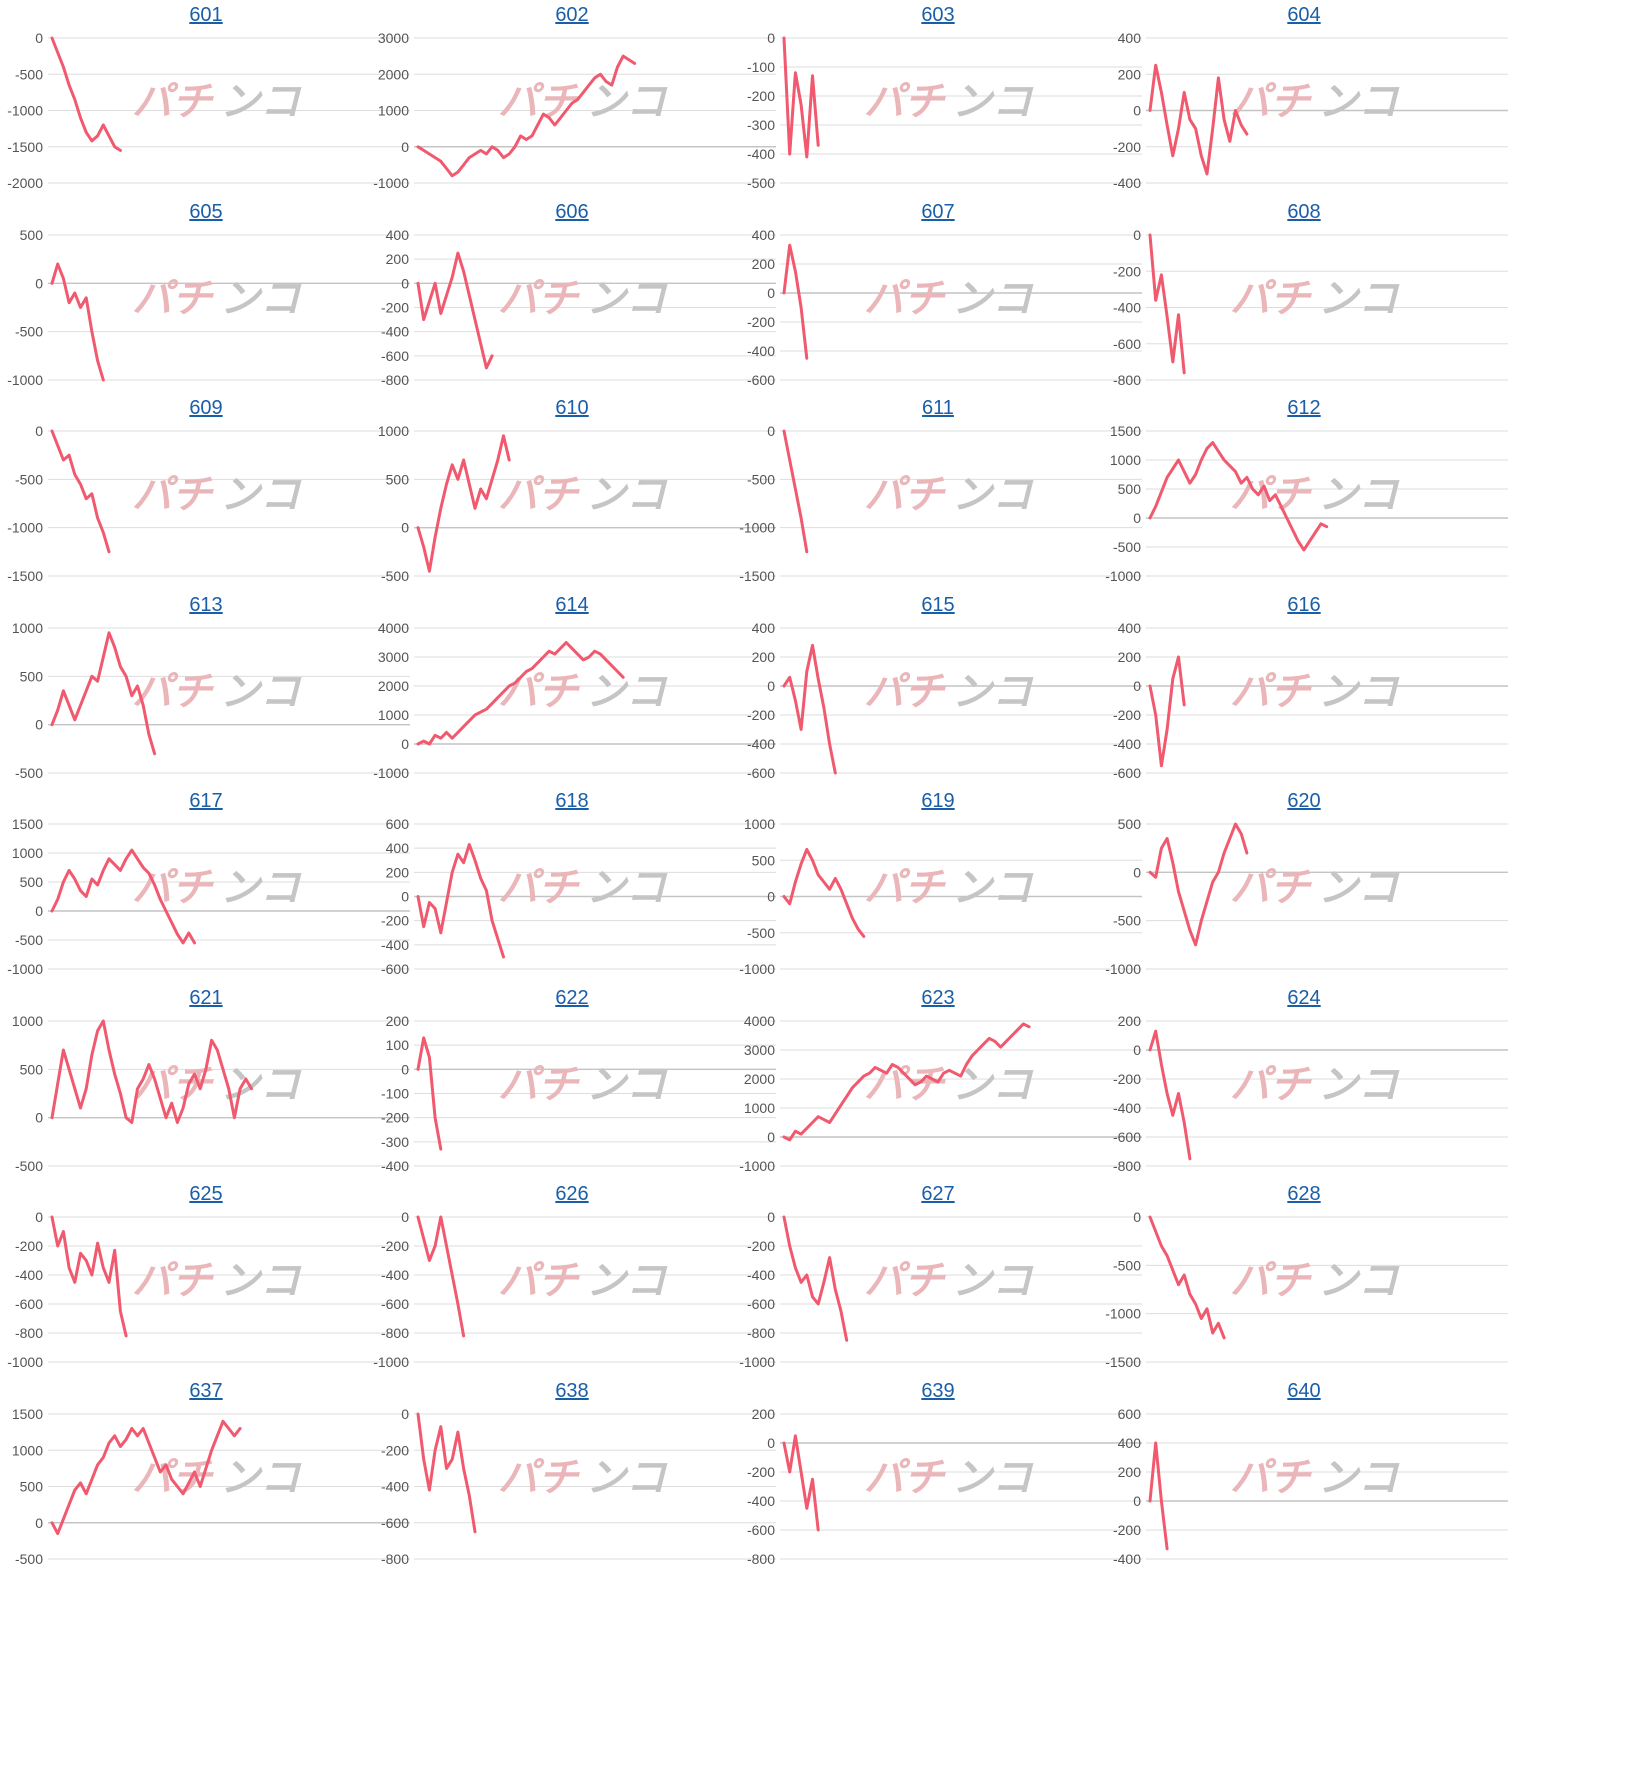 The height and width of the screenshot is (1768, 1650). I want to click on y-tick-label: 600, so click(1130, 1414).